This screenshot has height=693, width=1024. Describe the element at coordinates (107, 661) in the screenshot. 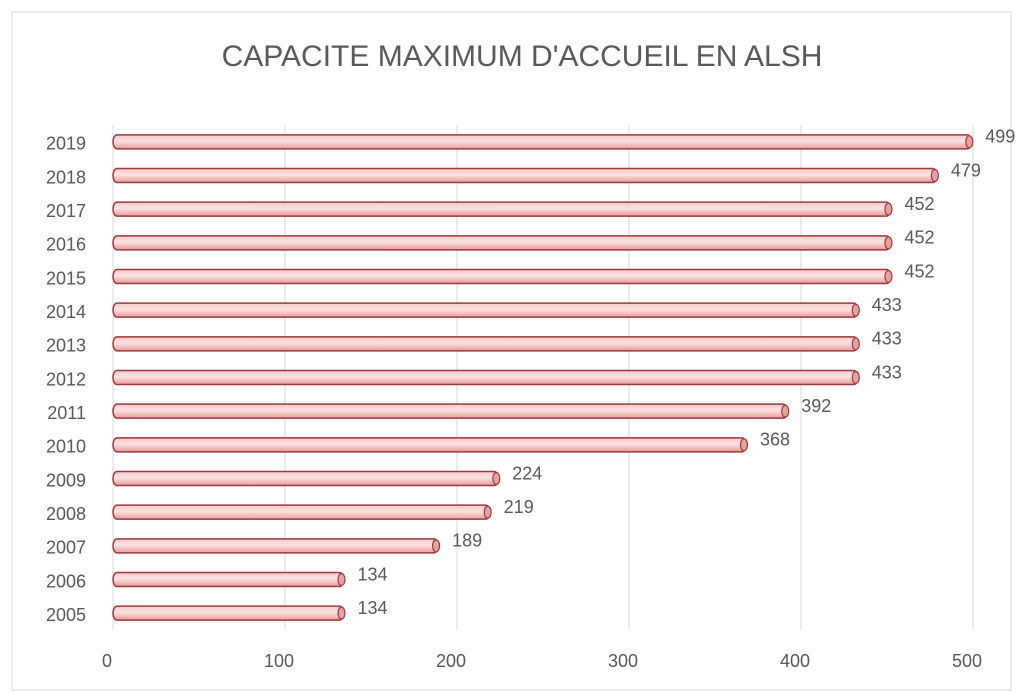

I see `x-tick-label: 0` at that location.